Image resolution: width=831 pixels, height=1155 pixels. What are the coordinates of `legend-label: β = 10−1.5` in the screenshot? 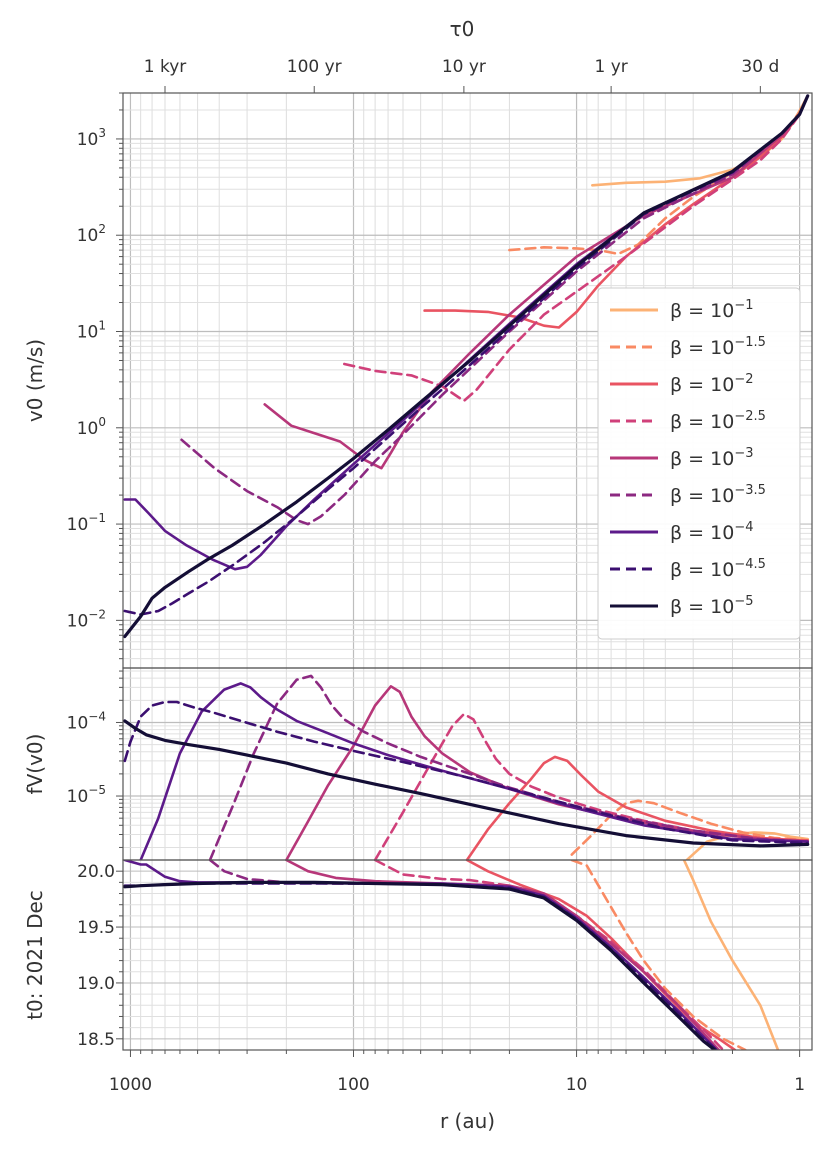 It's located at (718, 347).